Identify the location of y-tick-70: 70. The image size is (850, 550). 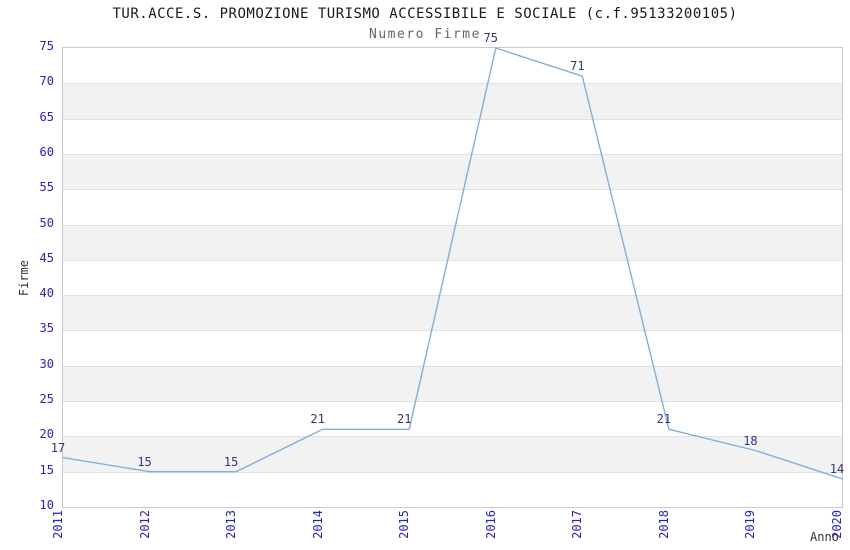
(46, 81).